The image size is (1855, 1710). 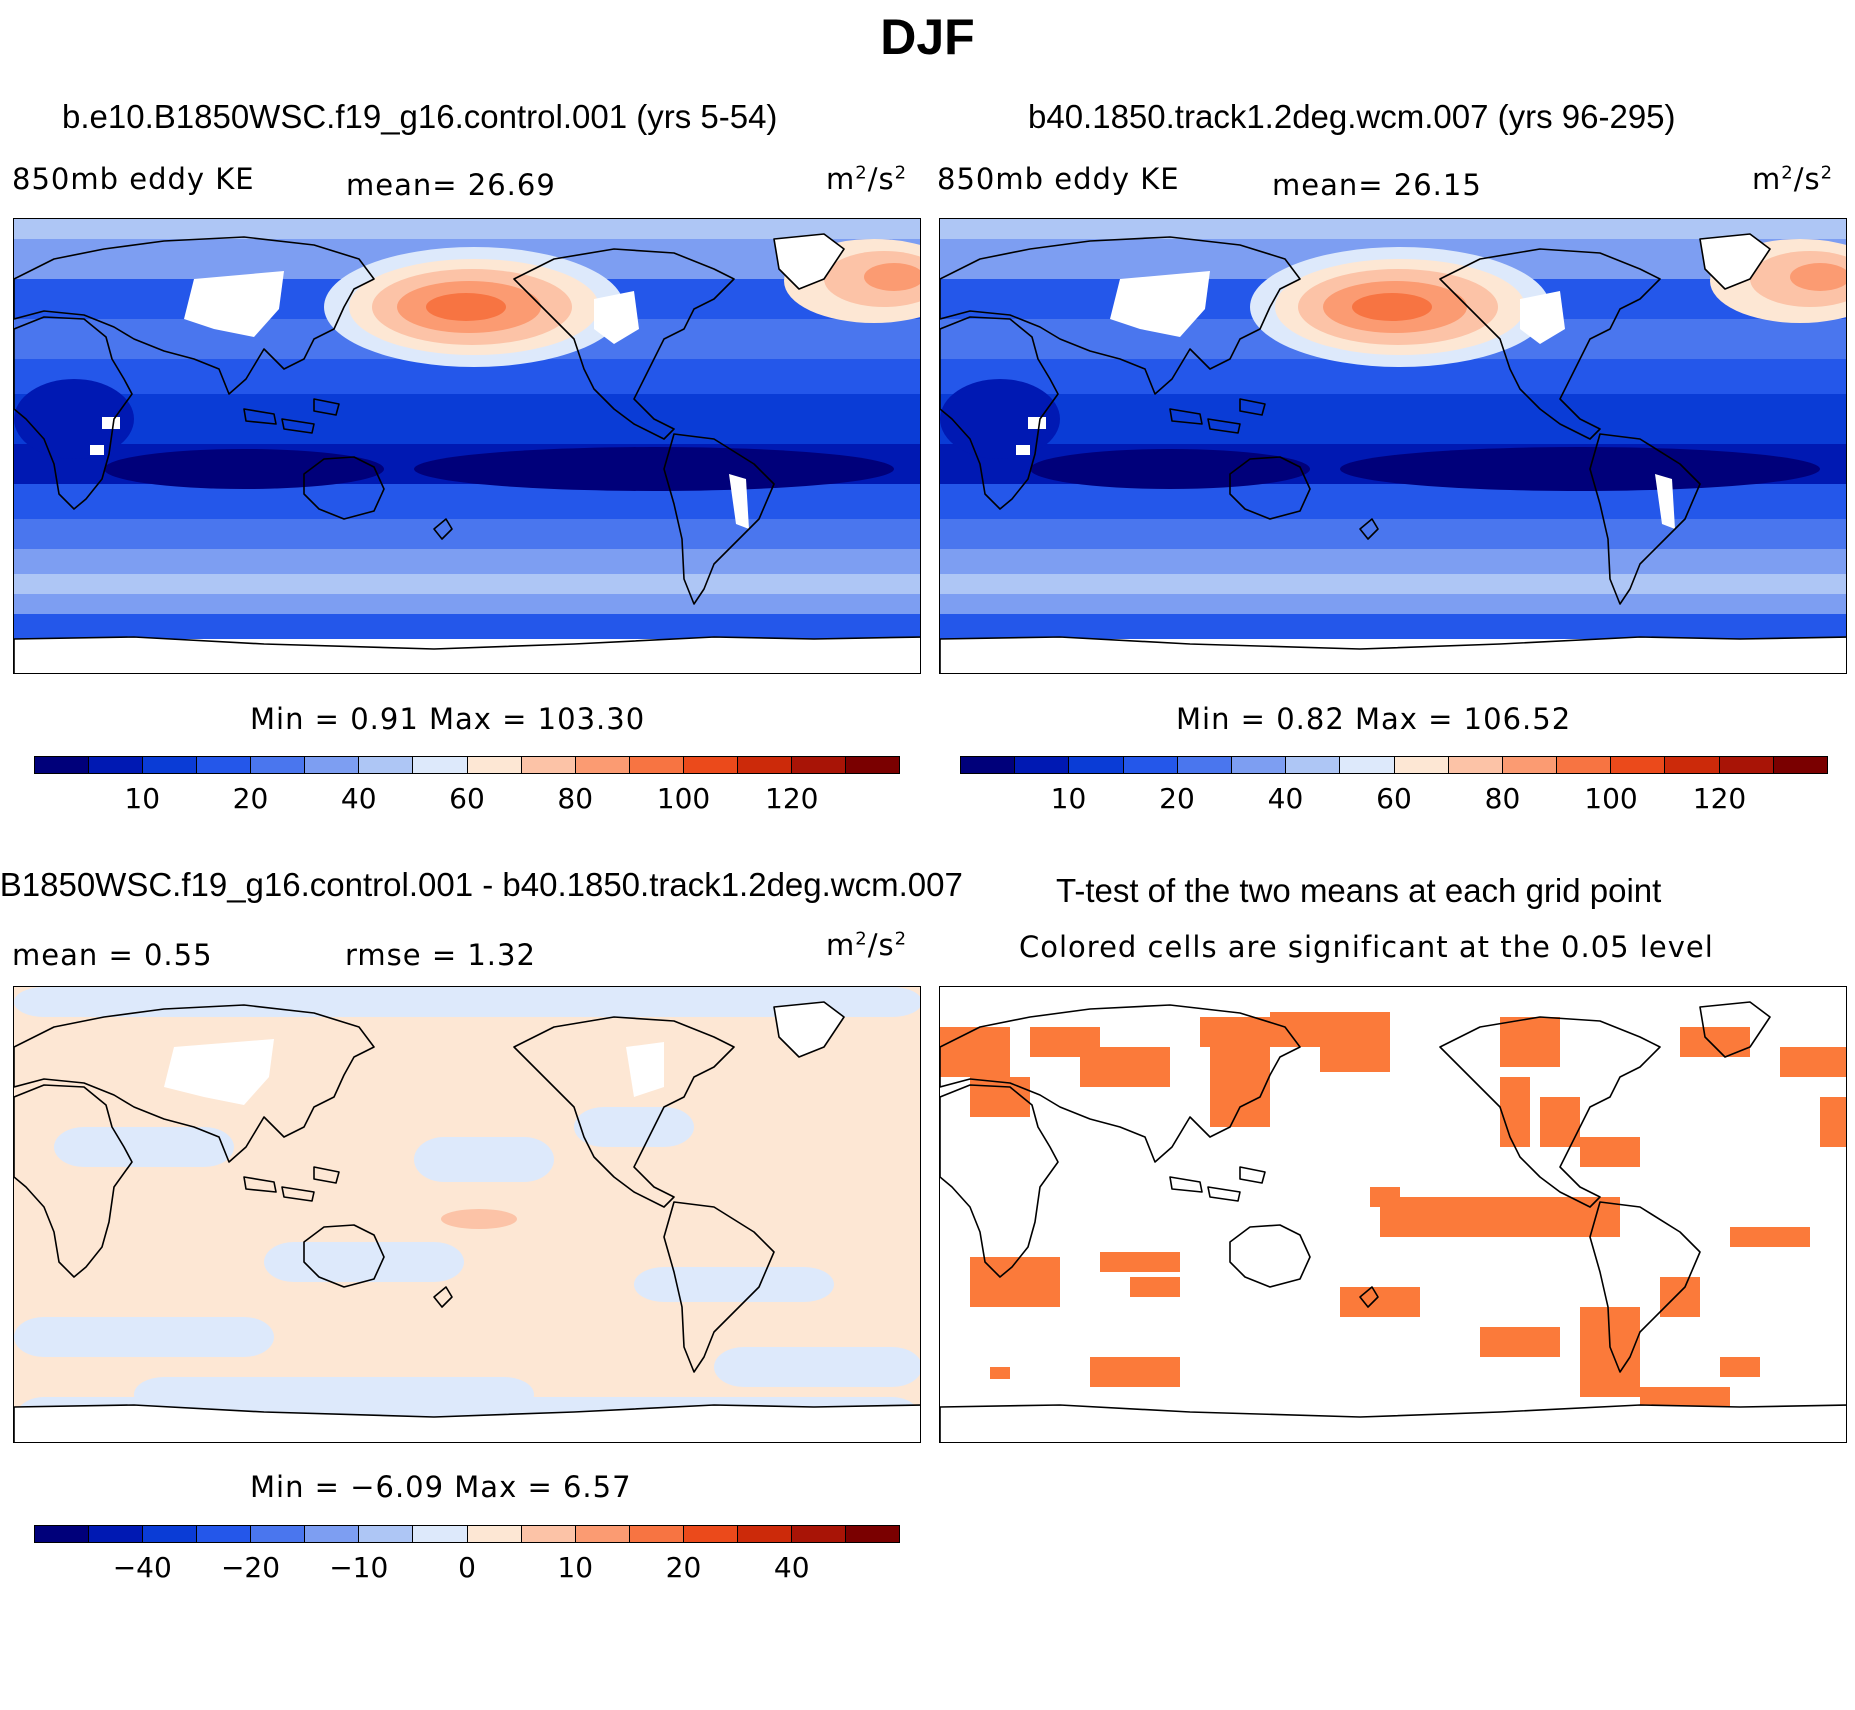 I want to click on andes-mask, so click(x=739, y=501).